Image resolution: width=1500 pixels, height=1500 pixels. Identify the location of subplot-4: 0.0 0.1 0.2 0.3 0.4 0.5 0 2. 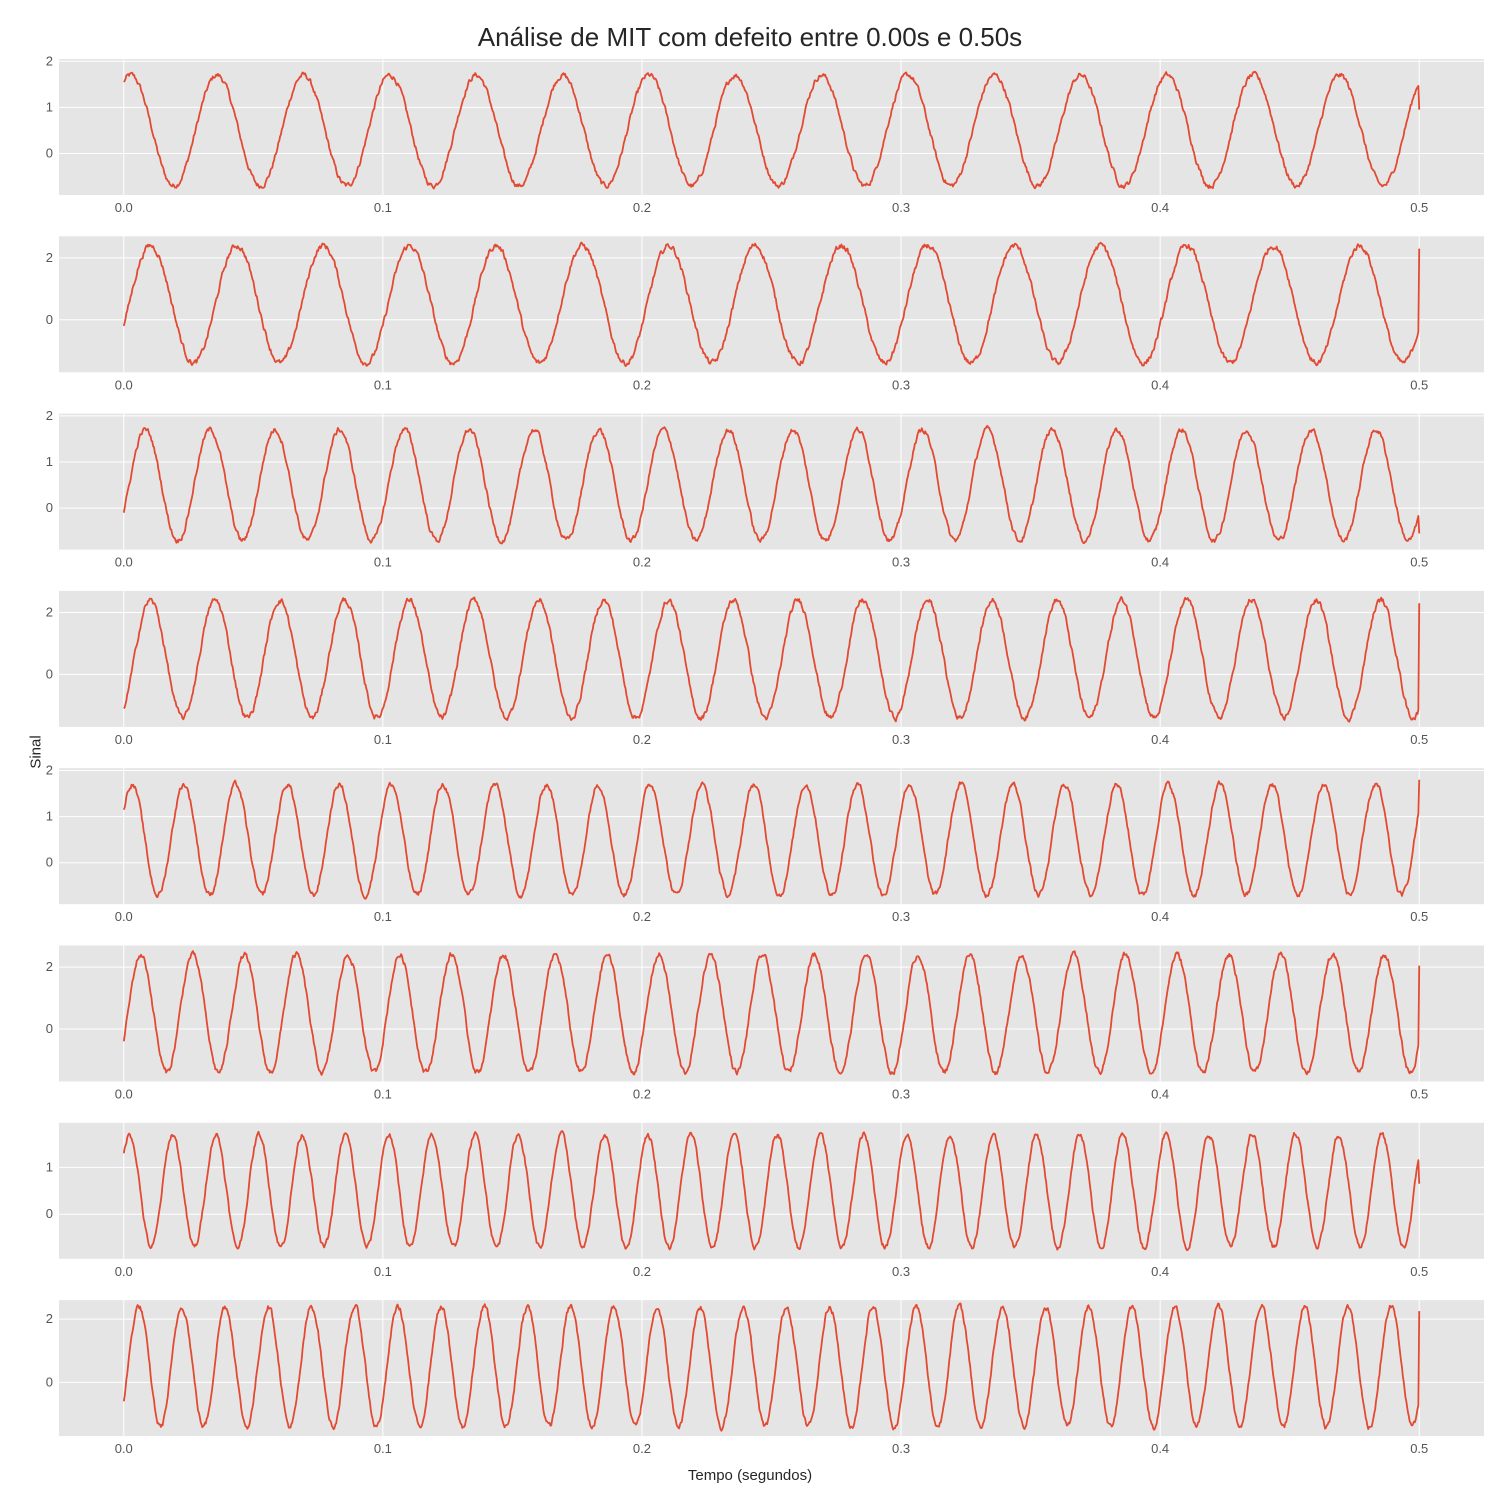
(765, 668).